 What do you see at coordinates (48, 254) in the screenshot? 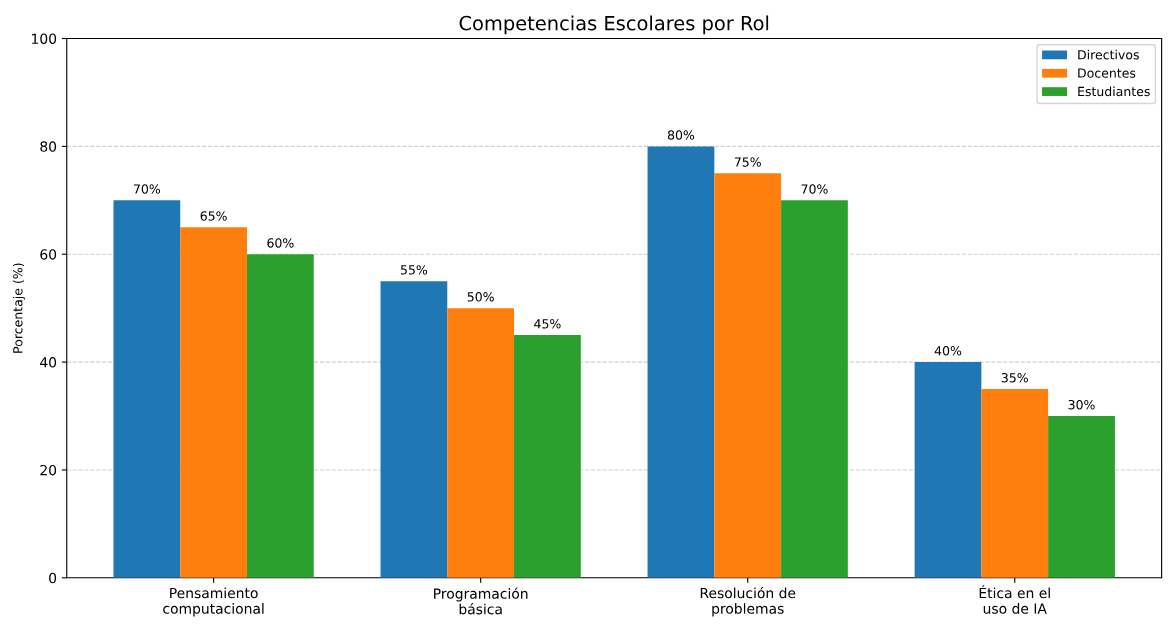
I see `y-tick-label: 60` at bounding box center [48, 254].